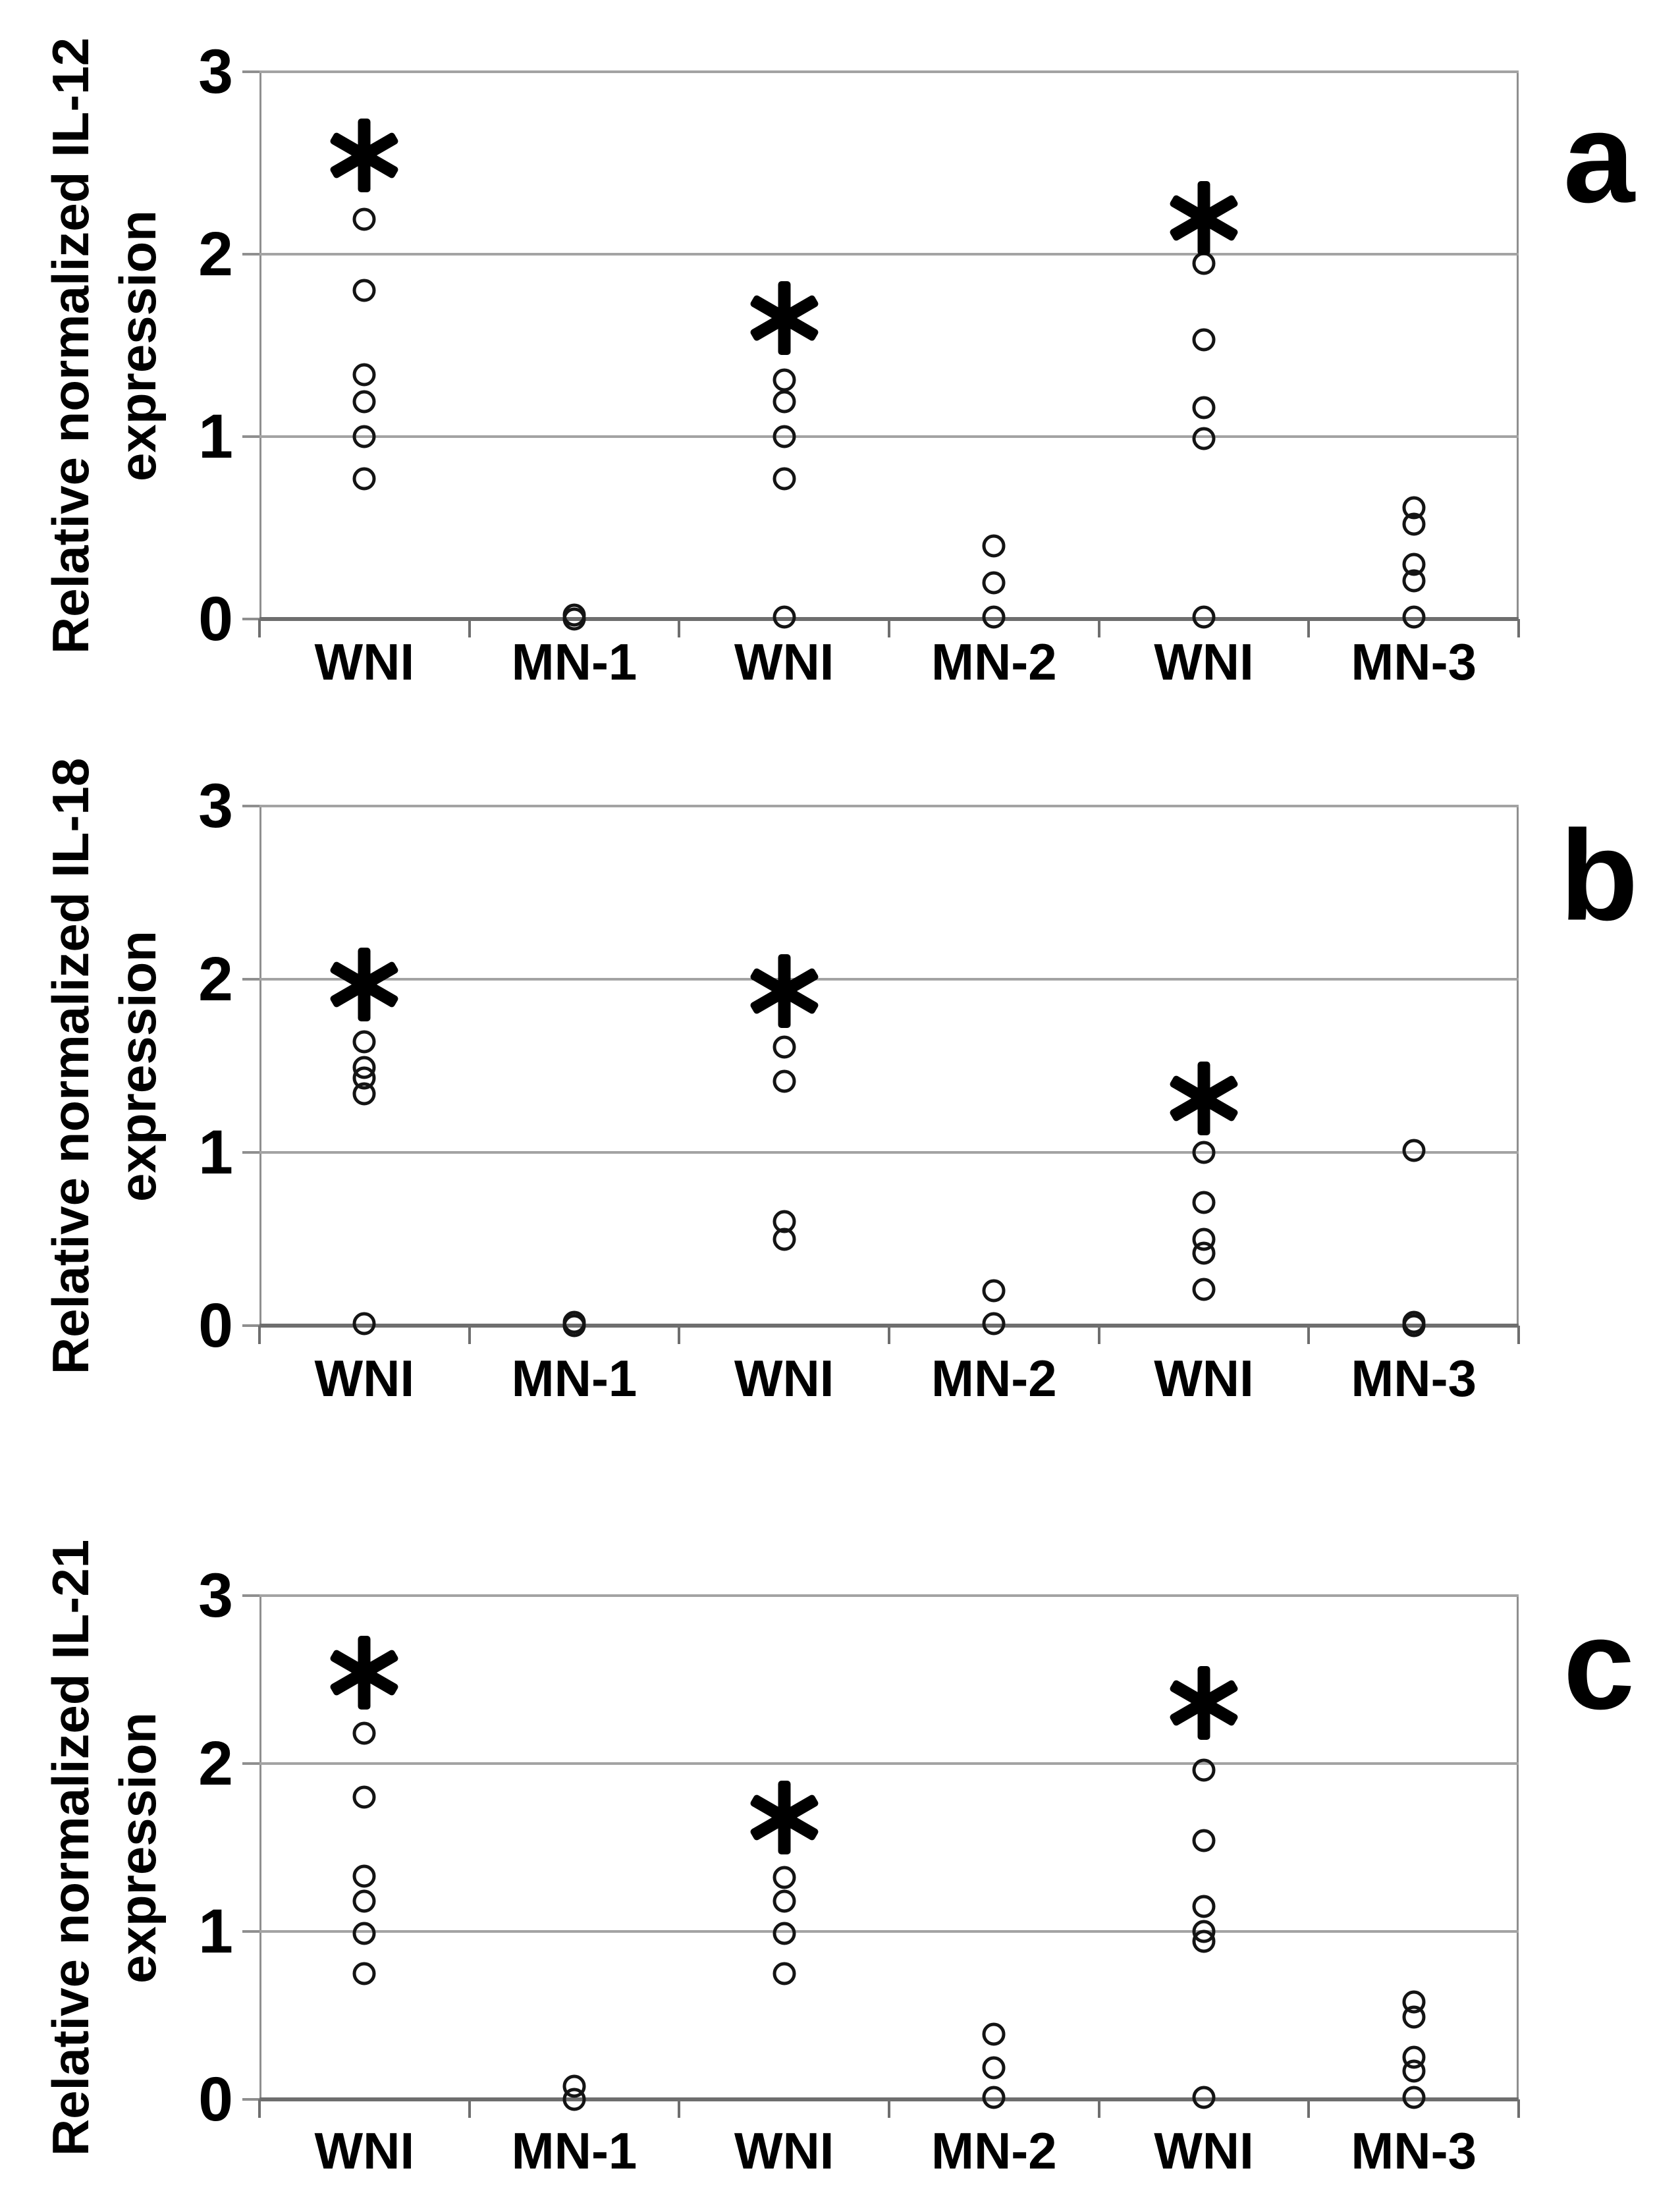  I want to click on y-tick-label: 3, so click(215, 72).